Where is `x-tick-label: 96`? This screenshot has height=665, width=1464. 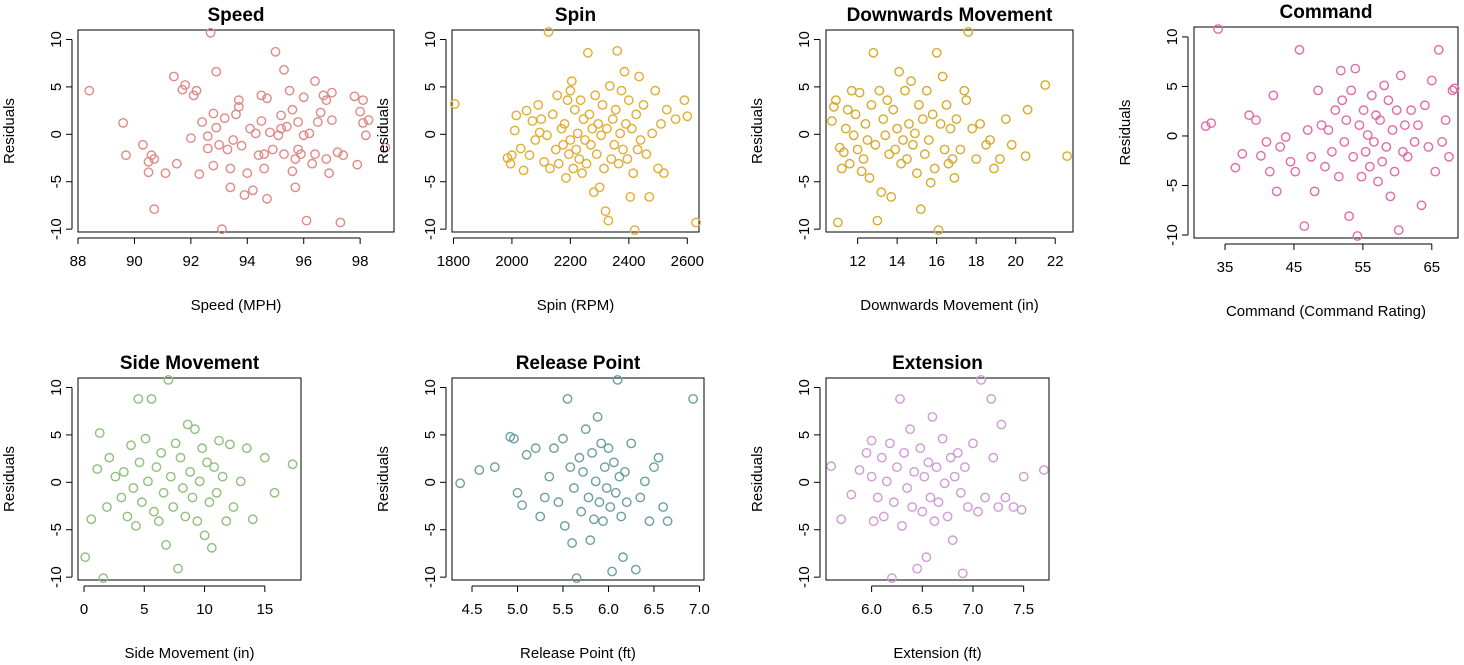 x-tick-label: 96 is located at coordinates (303, 261).